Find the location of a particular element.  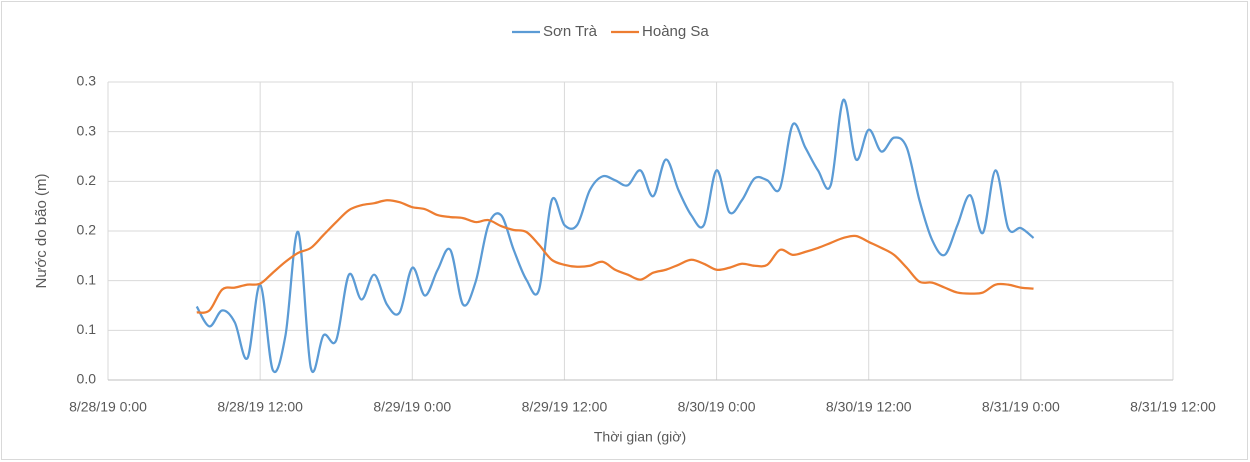

legend-label: Hoàng Sa is located at coordinates (675, 31).